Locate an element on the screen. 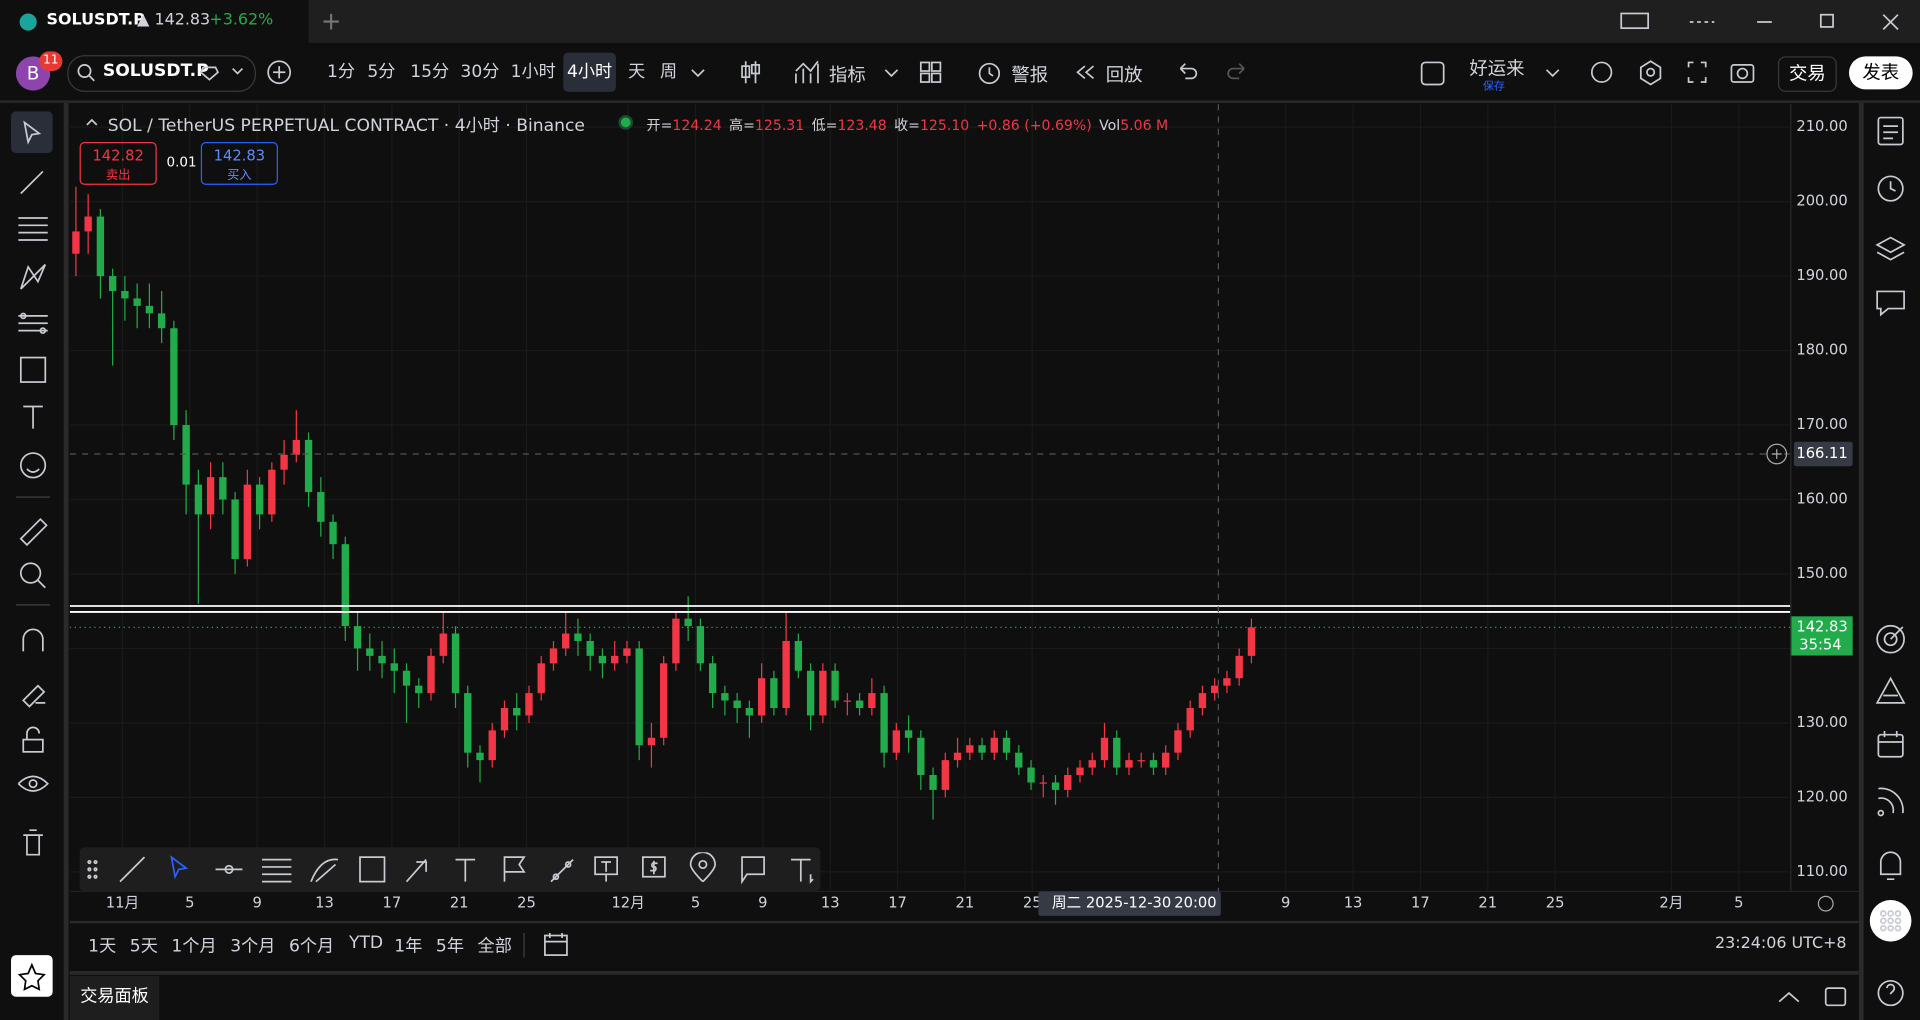 This screenshot has width=1920, height=1020. interval-button: 30分 is located at coordinates (480, 72).